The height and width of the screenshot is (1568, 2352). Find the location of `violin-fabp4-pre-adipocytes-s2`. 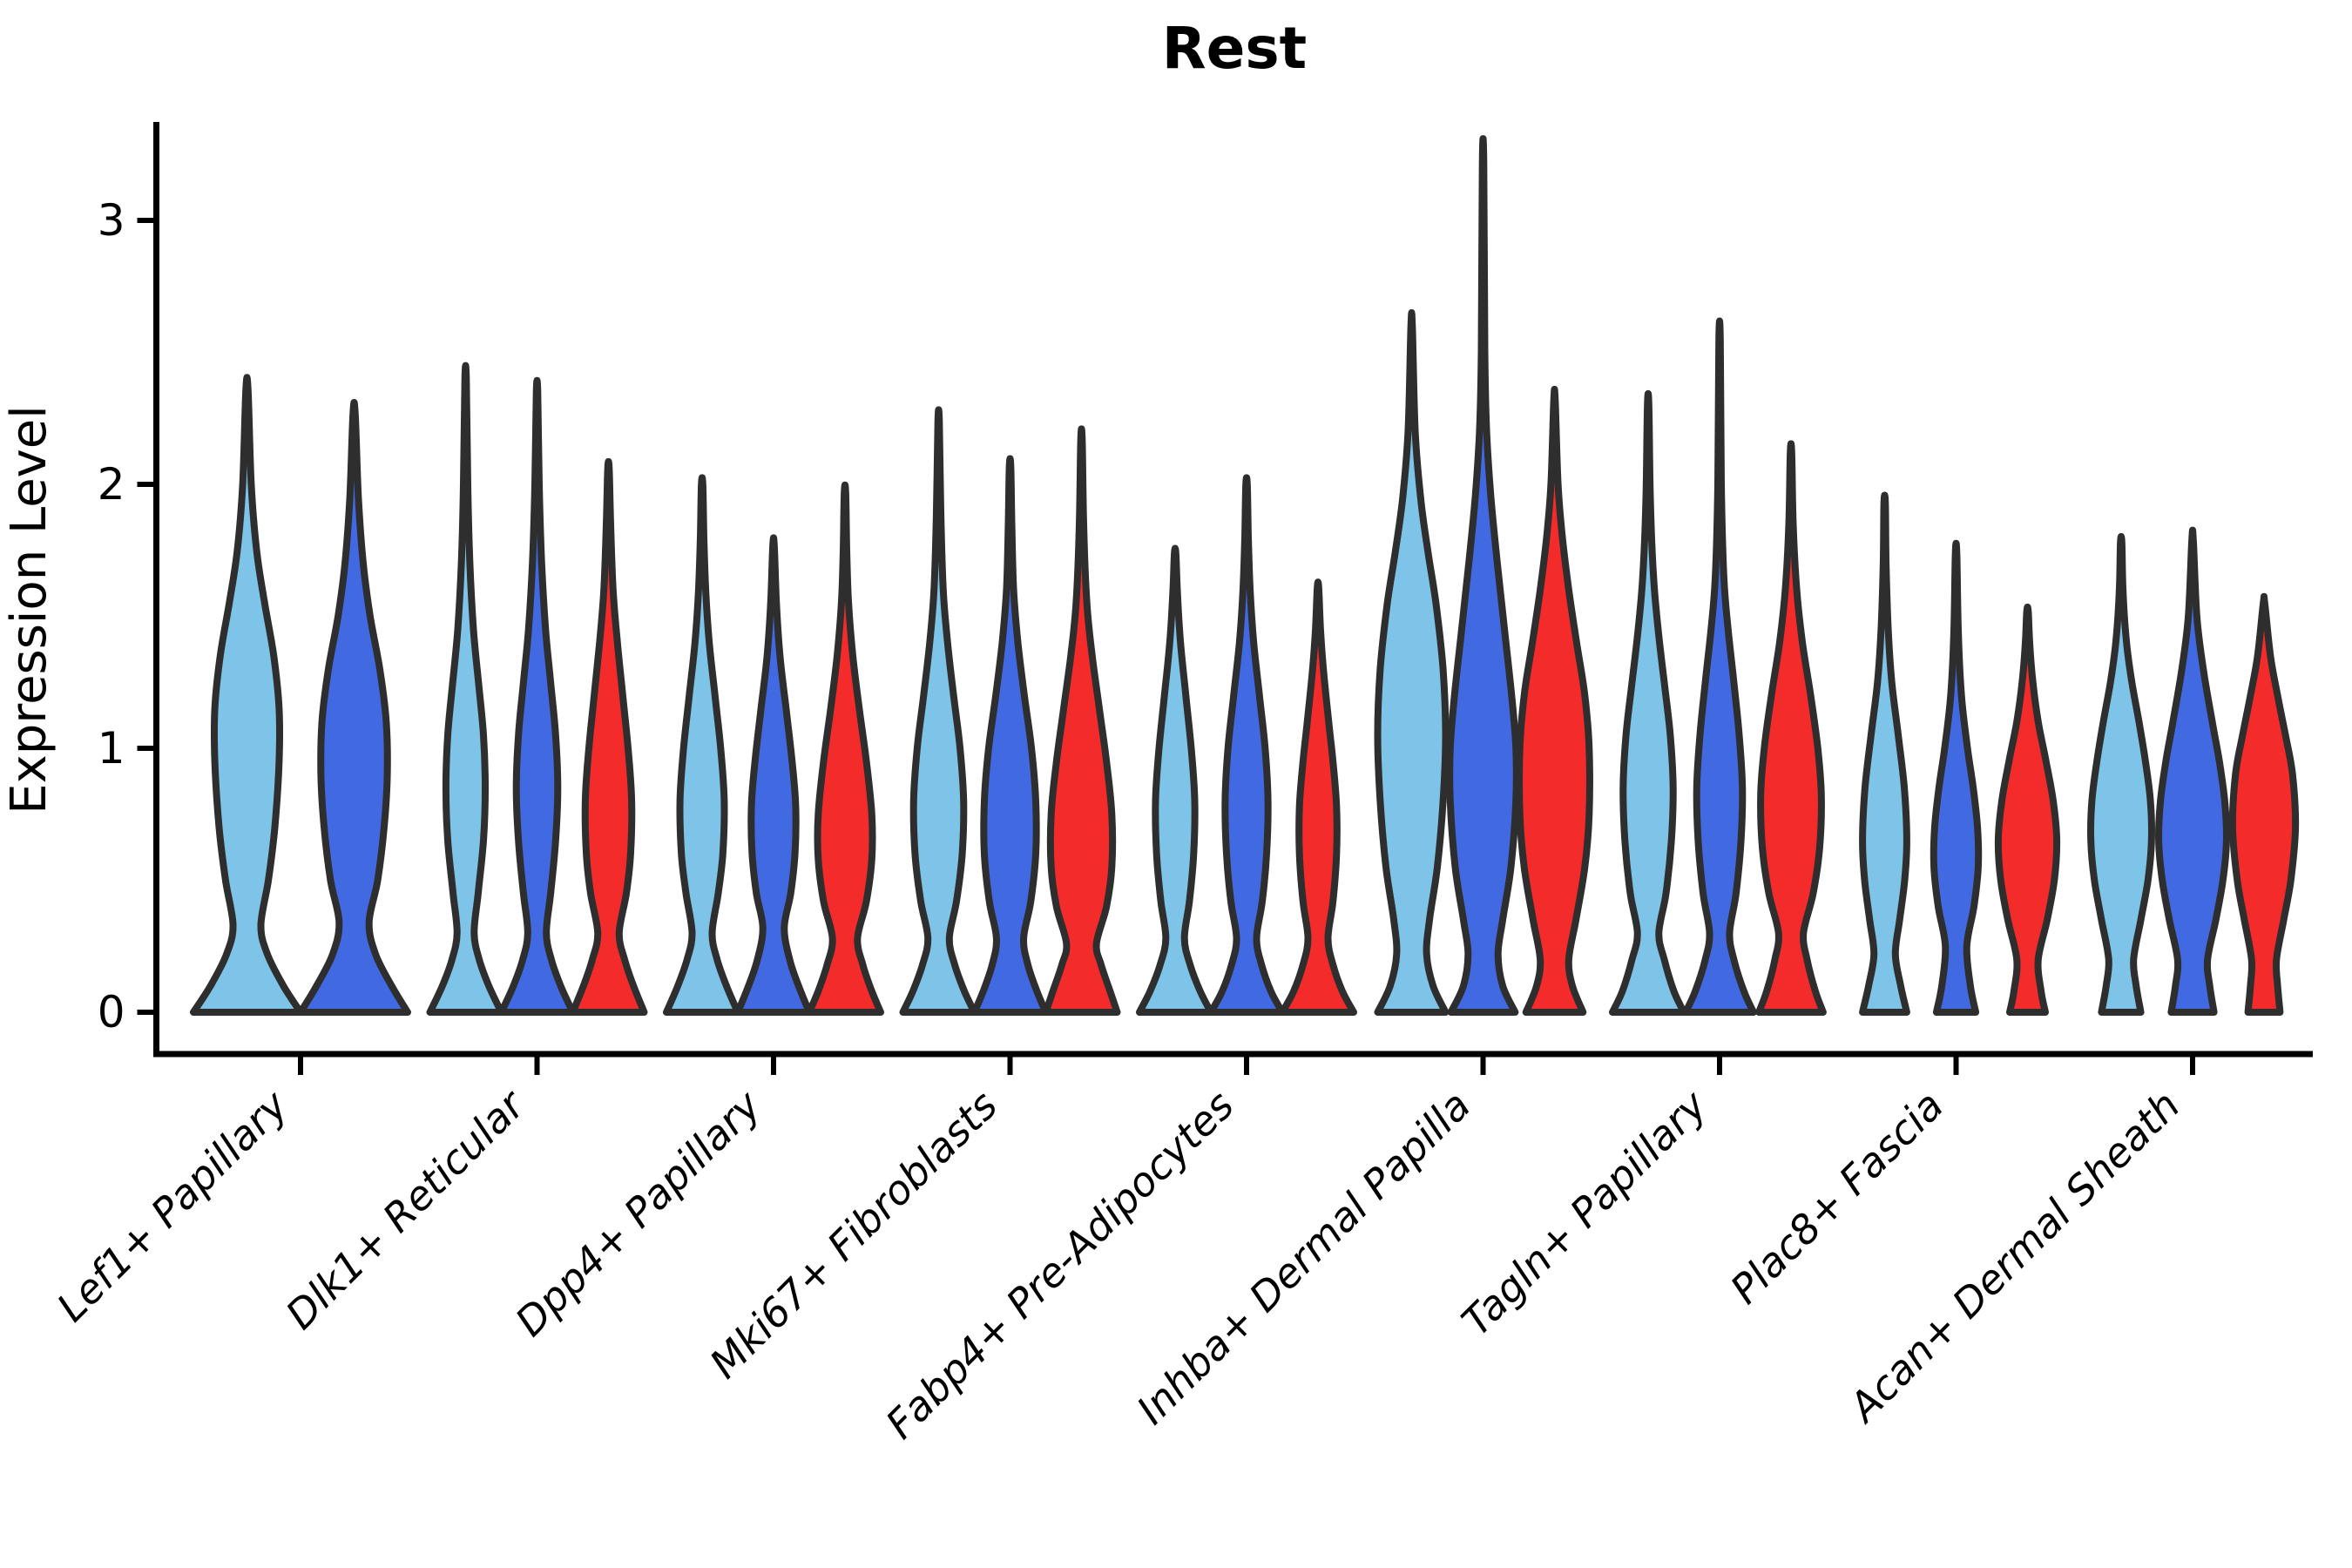

violin-fabp4-pre-adipocytes-s2 is located at coordinates (1246, 745).